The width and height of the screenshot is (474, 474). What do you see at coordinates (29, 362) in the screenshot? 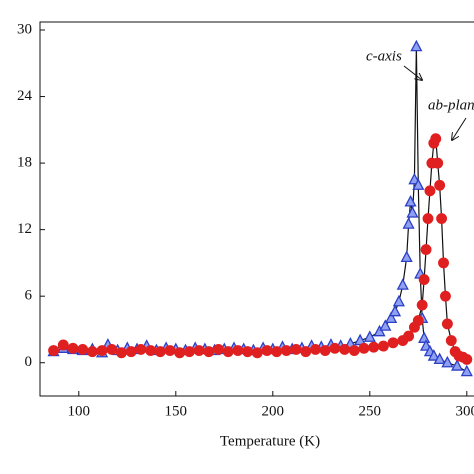
I see `y-tick-label: 0` at bounding box center [29, 362].